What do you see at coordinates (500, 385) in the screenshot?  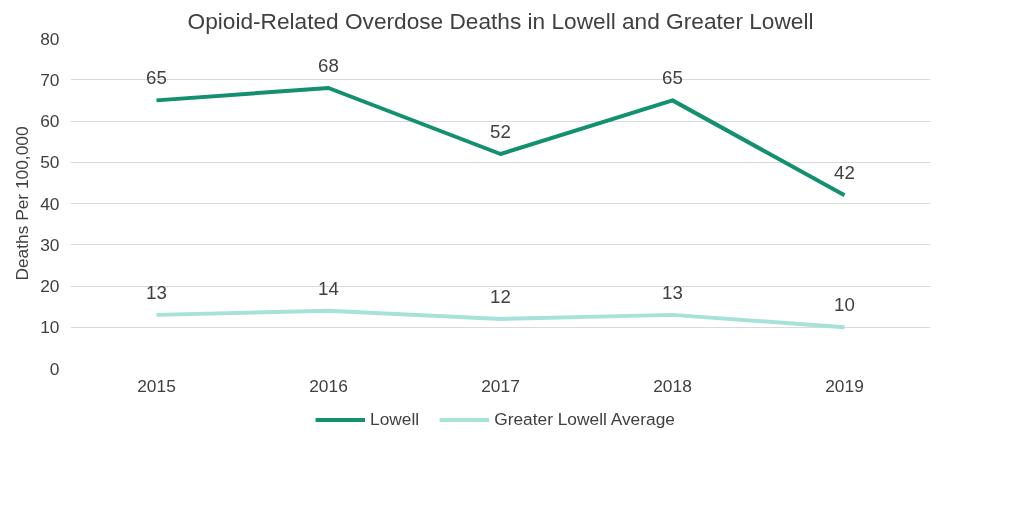 I see `x-tick-label: 2017` at bounding box center [500, 385].